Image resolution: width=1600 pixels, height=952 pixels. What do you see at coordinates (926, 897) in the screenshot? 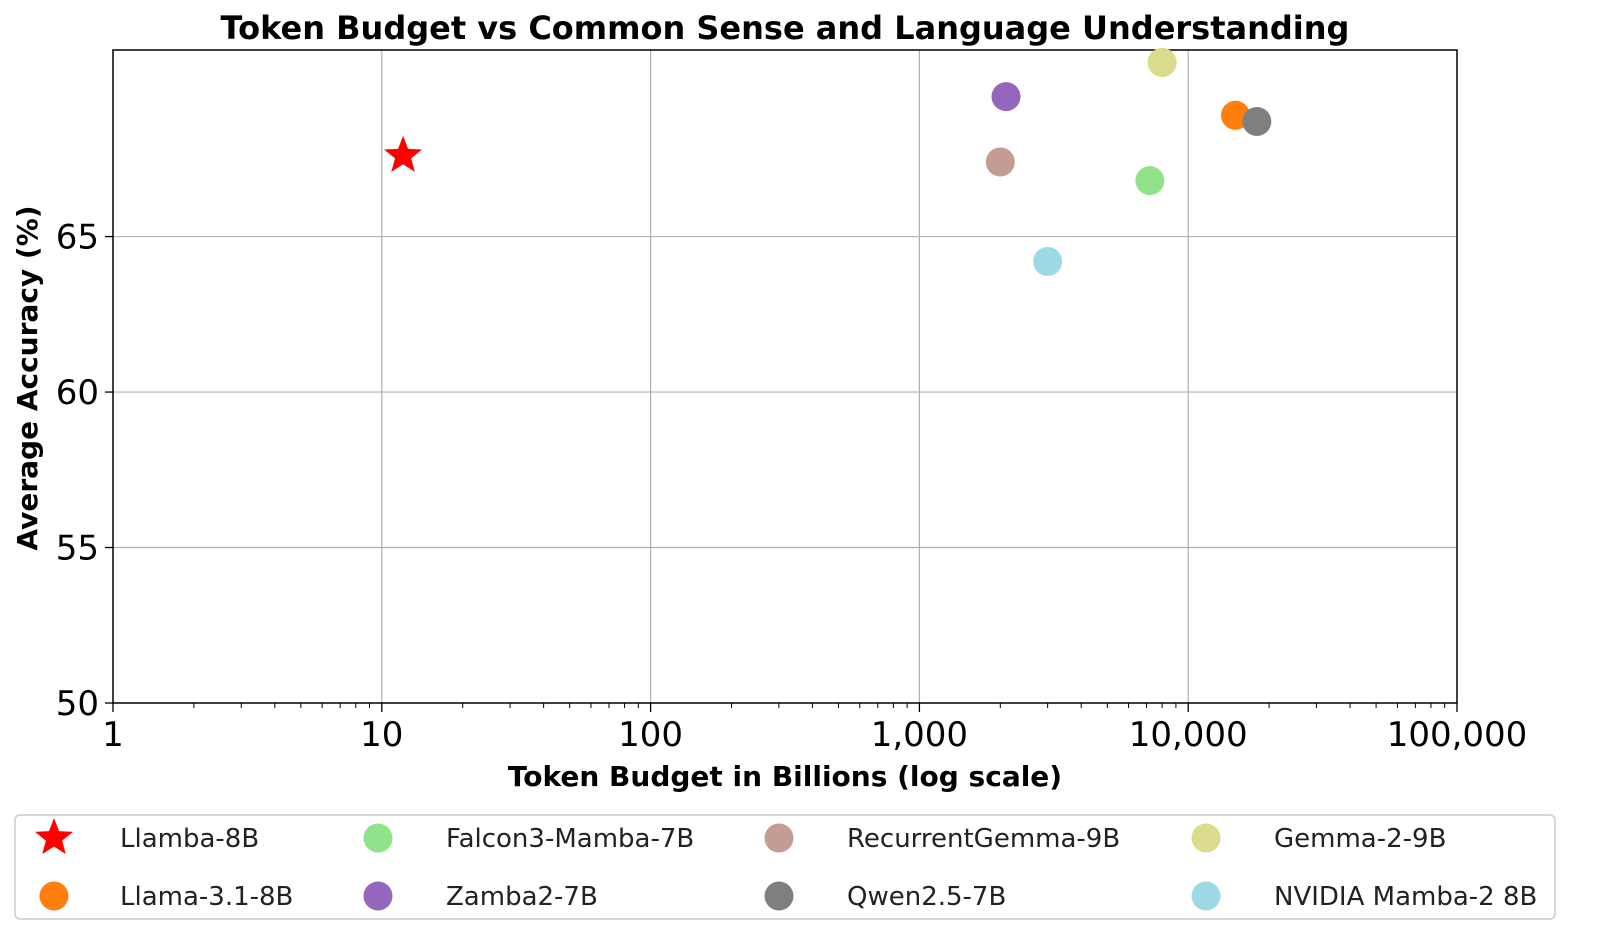
I see `legend-label: Qwen2.5-7B` at bounding box center [926, 897].